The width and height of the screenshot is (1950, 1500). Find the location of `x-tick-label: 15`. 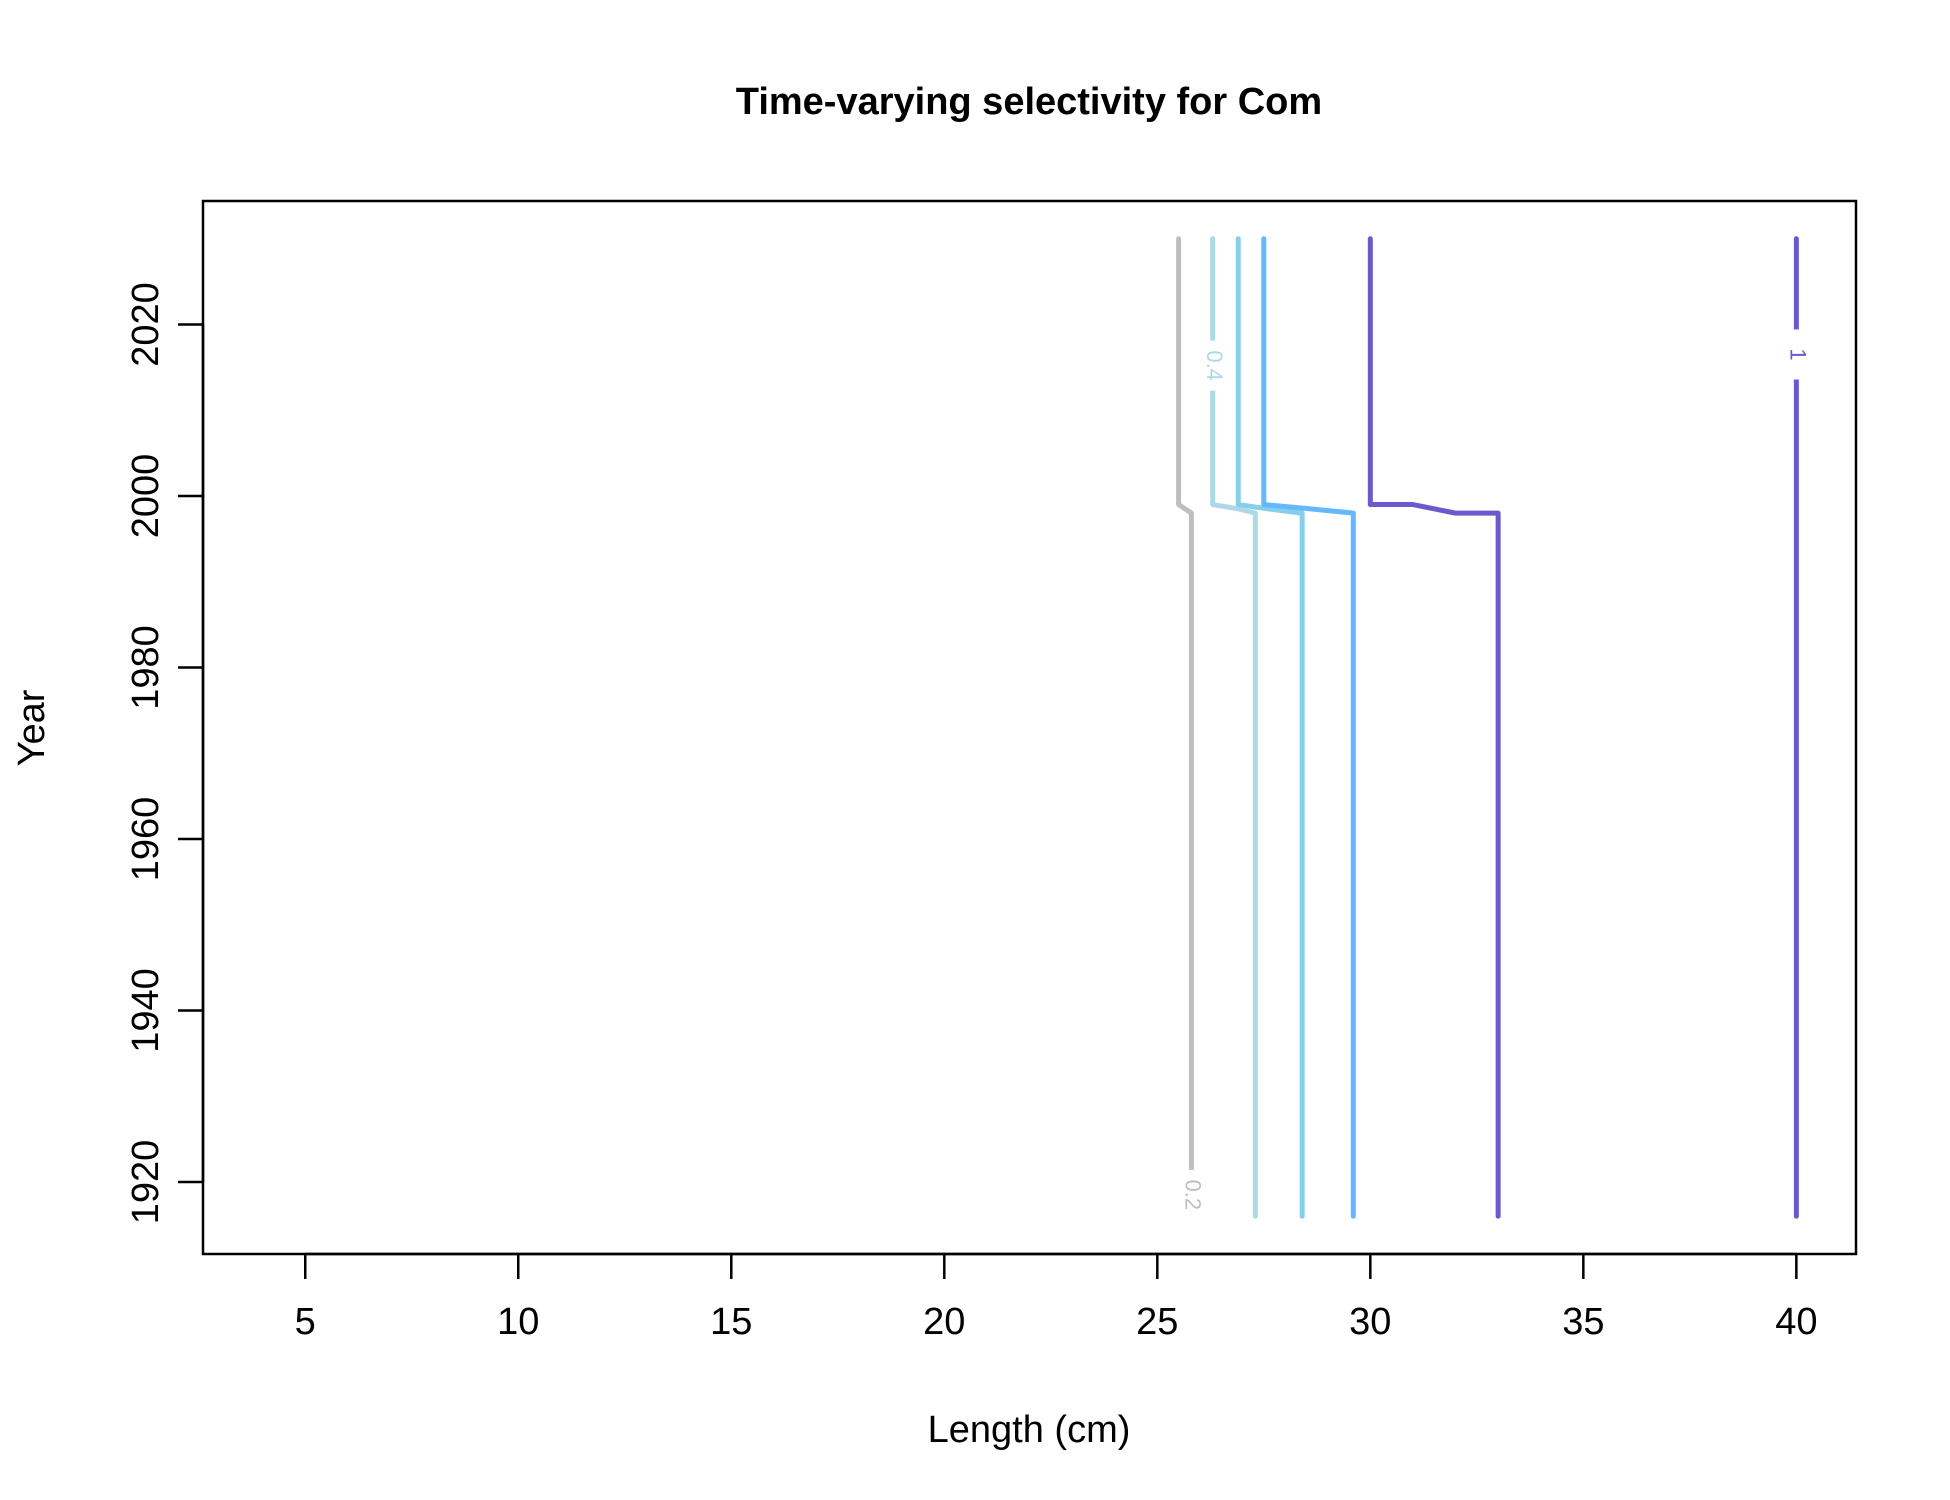

x-tick-label: 15 is located at coordinates (731, 1322).